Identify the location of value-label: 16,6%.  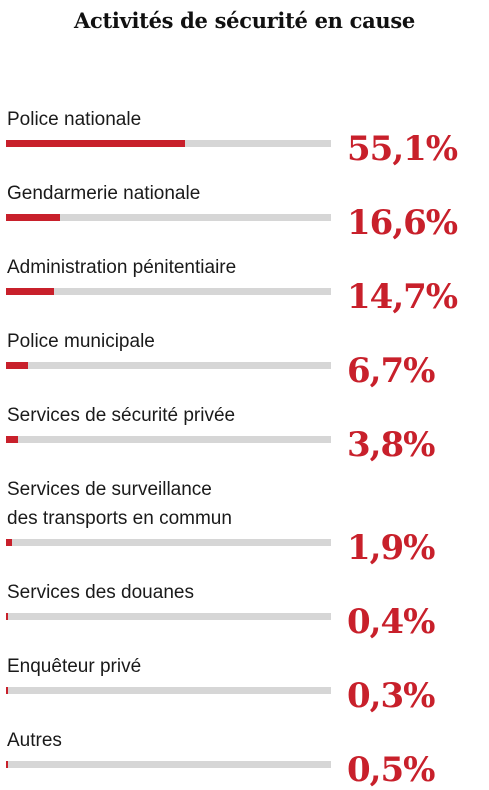
(402, 223).